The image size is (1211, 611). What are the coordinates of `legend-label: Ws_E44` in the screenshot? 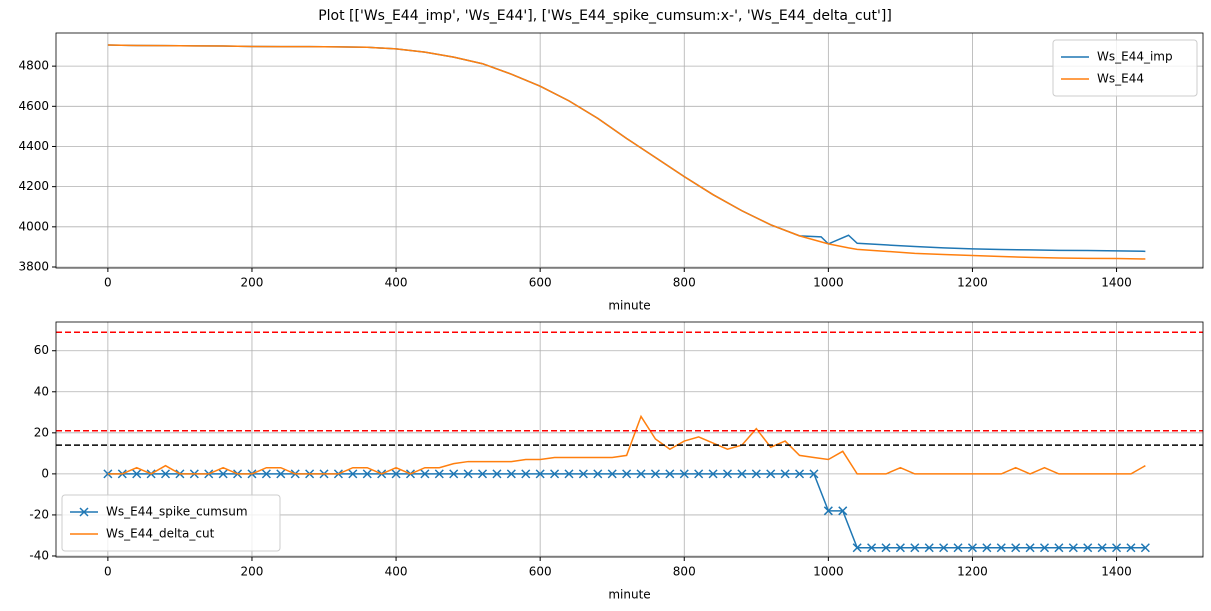 It's located at (1120, 79).